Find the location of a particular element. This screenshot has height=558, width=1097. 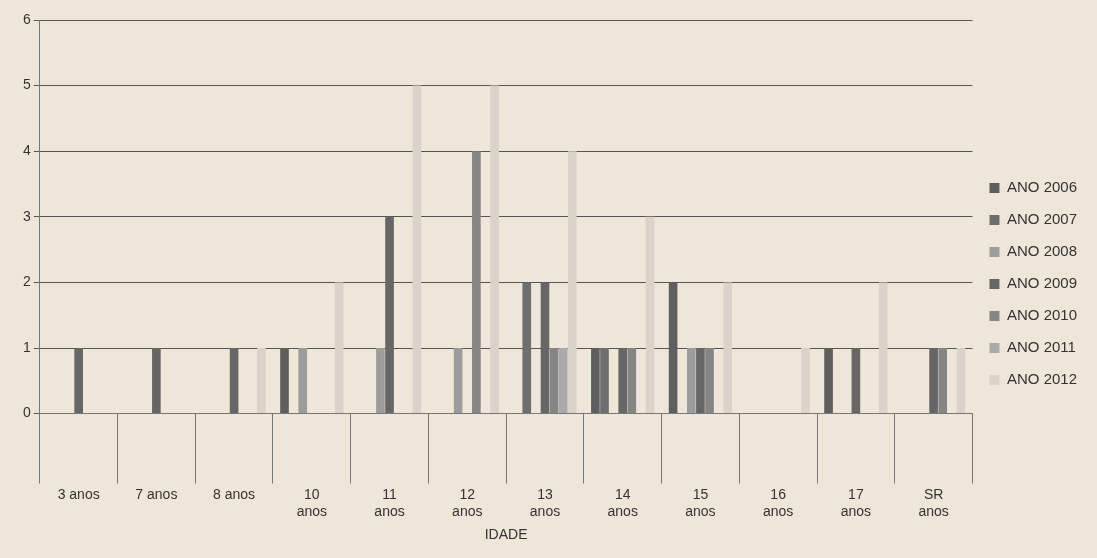

x-tick-label: 10 anos is located at coordinates (311, 502).